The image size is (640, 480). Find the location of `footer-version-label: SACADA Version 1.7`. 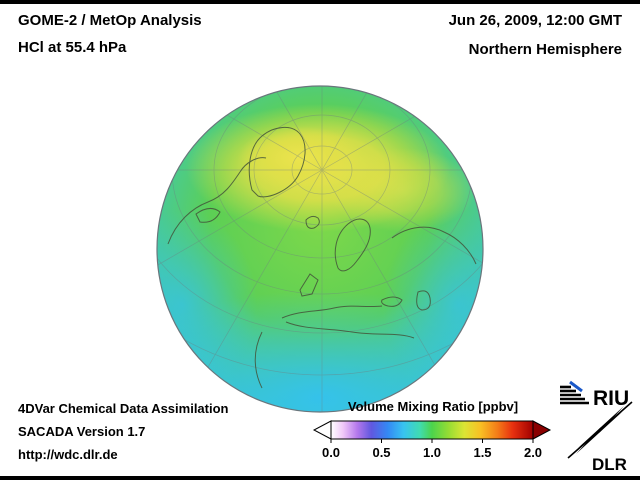

footer-version-label: SACADA Version 1.7 is located at coordinates (82, 431).